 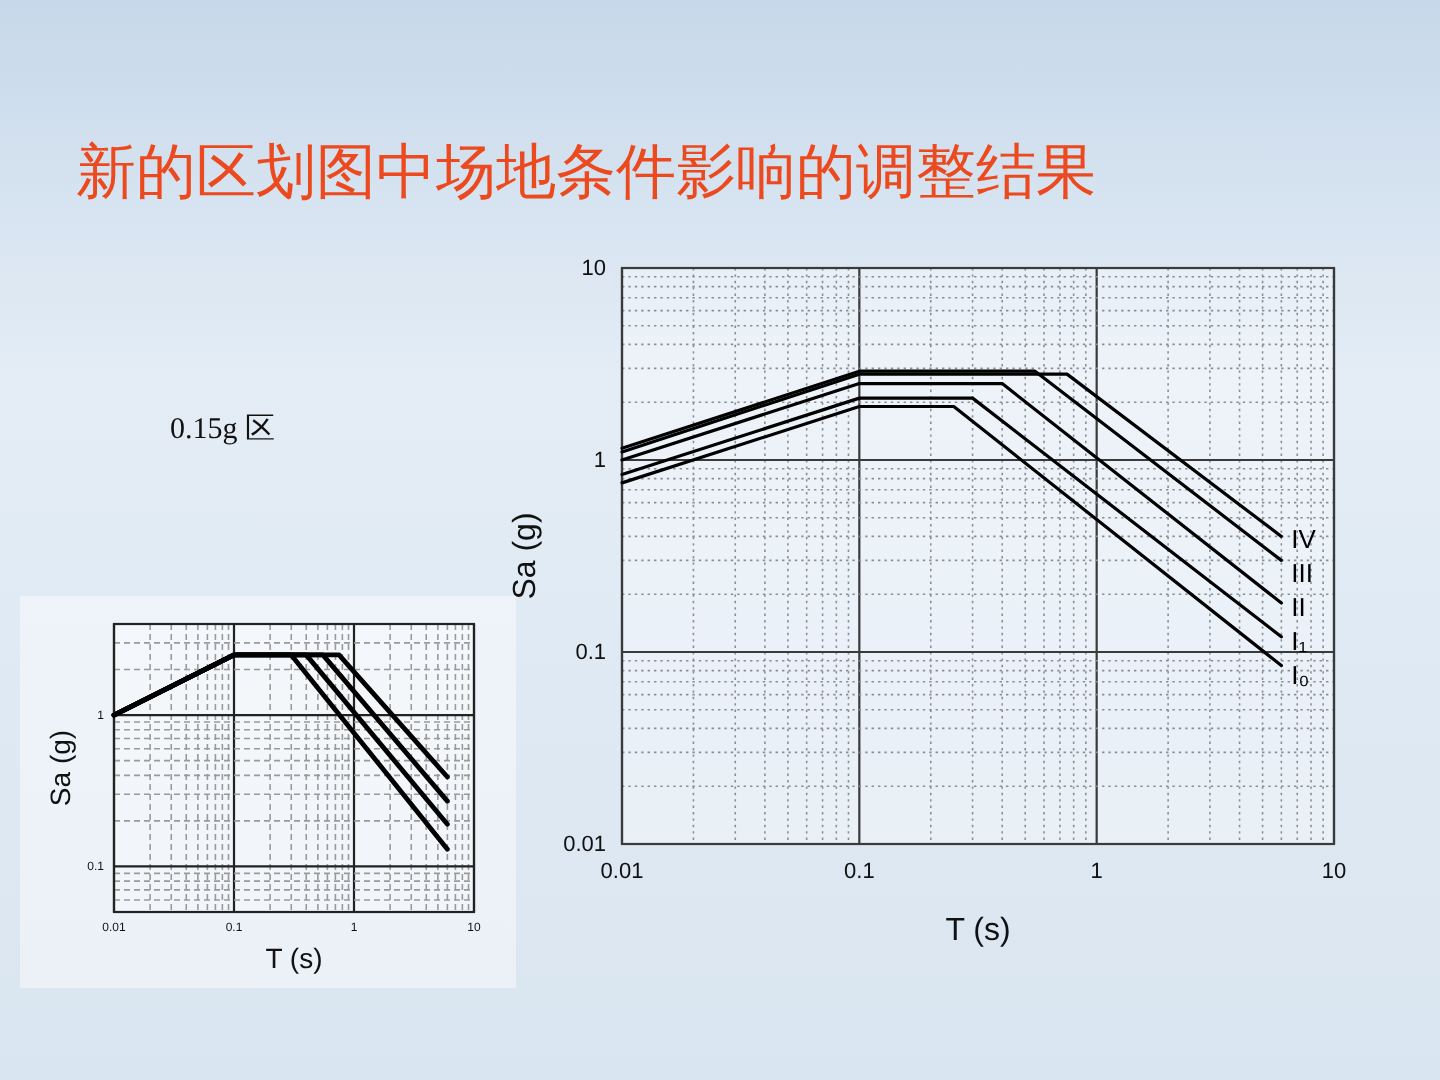 I want to click on series-label: I₀, so click(x=1300, y=674).